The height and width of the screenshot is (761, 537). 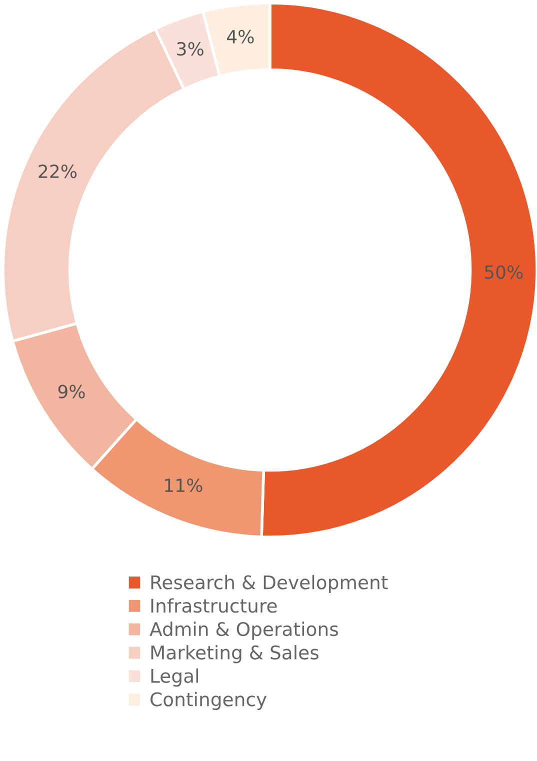 What do you see at coordinates (269, 584) in the screenshot?
I see `legend-label: Research & Development` at bounding box center [269, 584].